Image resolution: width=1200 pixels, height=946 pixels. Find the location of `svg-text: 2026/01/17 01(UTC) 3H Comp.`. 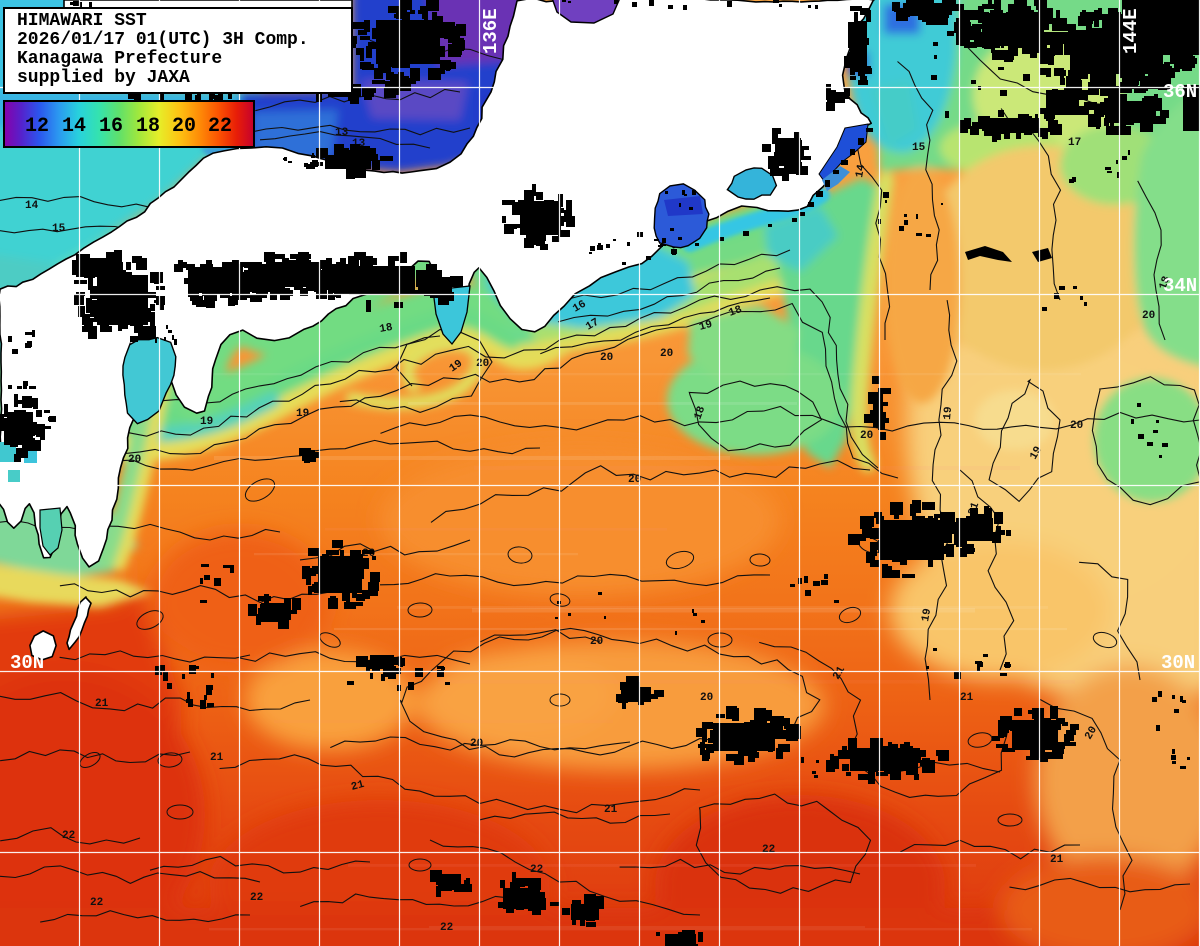

svg-text: 2026/01/17 01(UTC) 3H Comp. is located at coordinates (163, 40).